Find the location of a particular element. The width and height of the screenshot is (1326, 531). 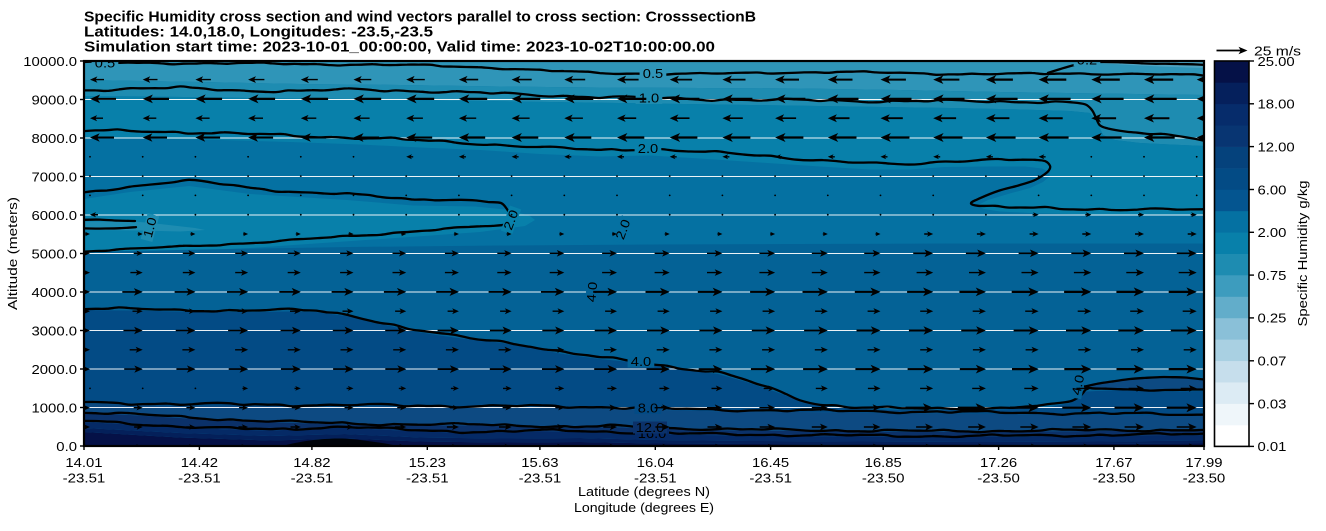

svg-text: 17.26 is located at coordinates (998, 462).